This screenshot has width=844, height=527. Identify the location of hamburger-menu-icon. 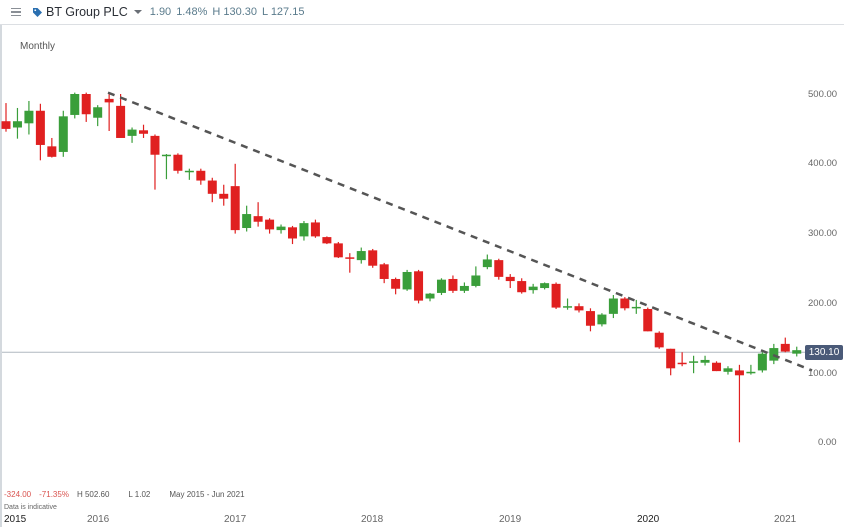
(16, 12).